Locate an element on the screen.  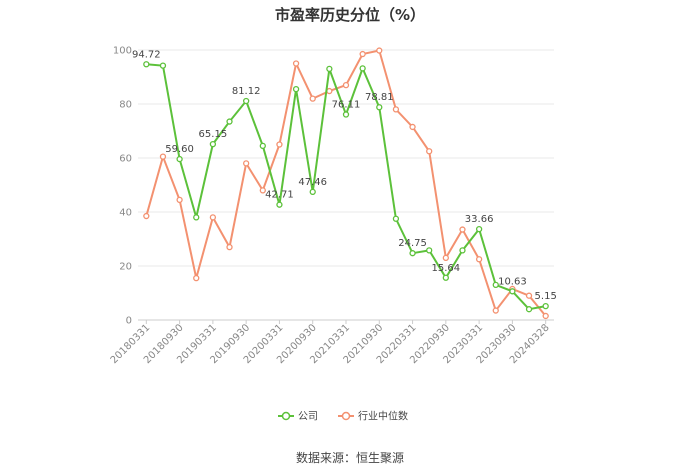
y-tick-label: 0 is located at coordinates (129, 321).